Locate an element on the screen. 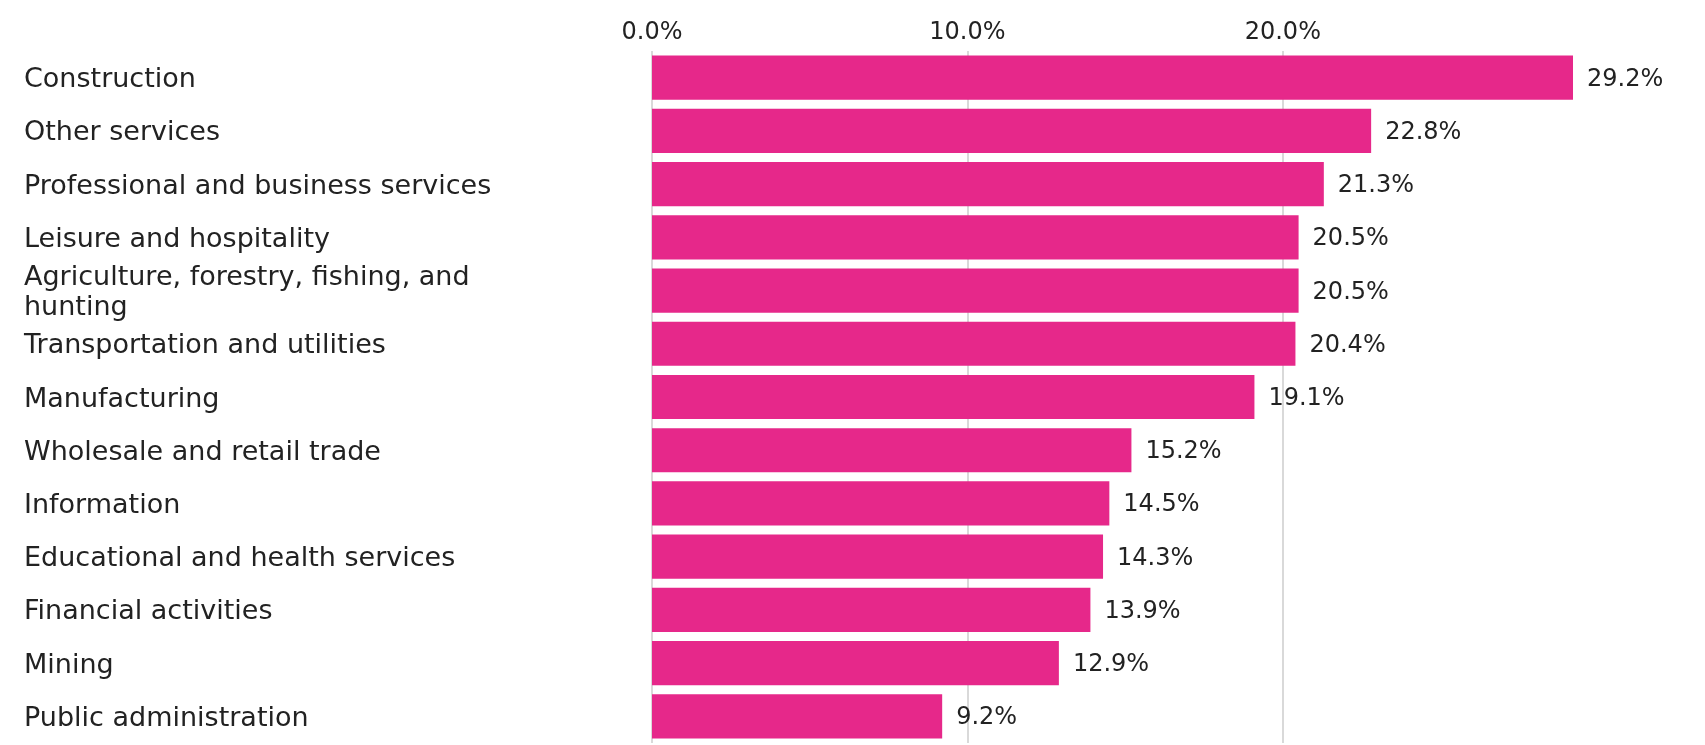  y-tick-label: Financial activities is located at coordinates (148, 610).